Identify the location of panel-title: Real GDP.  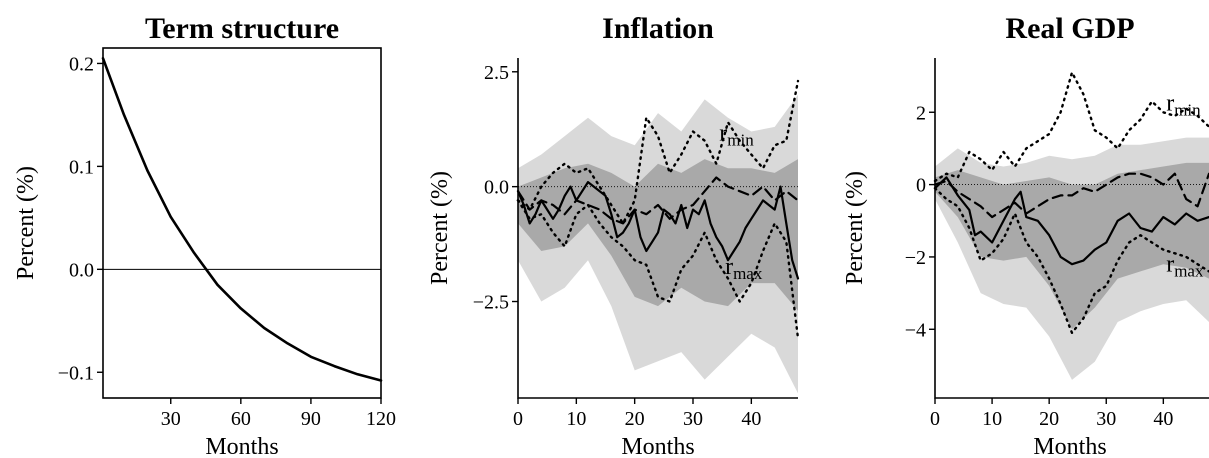
(1069, 28).